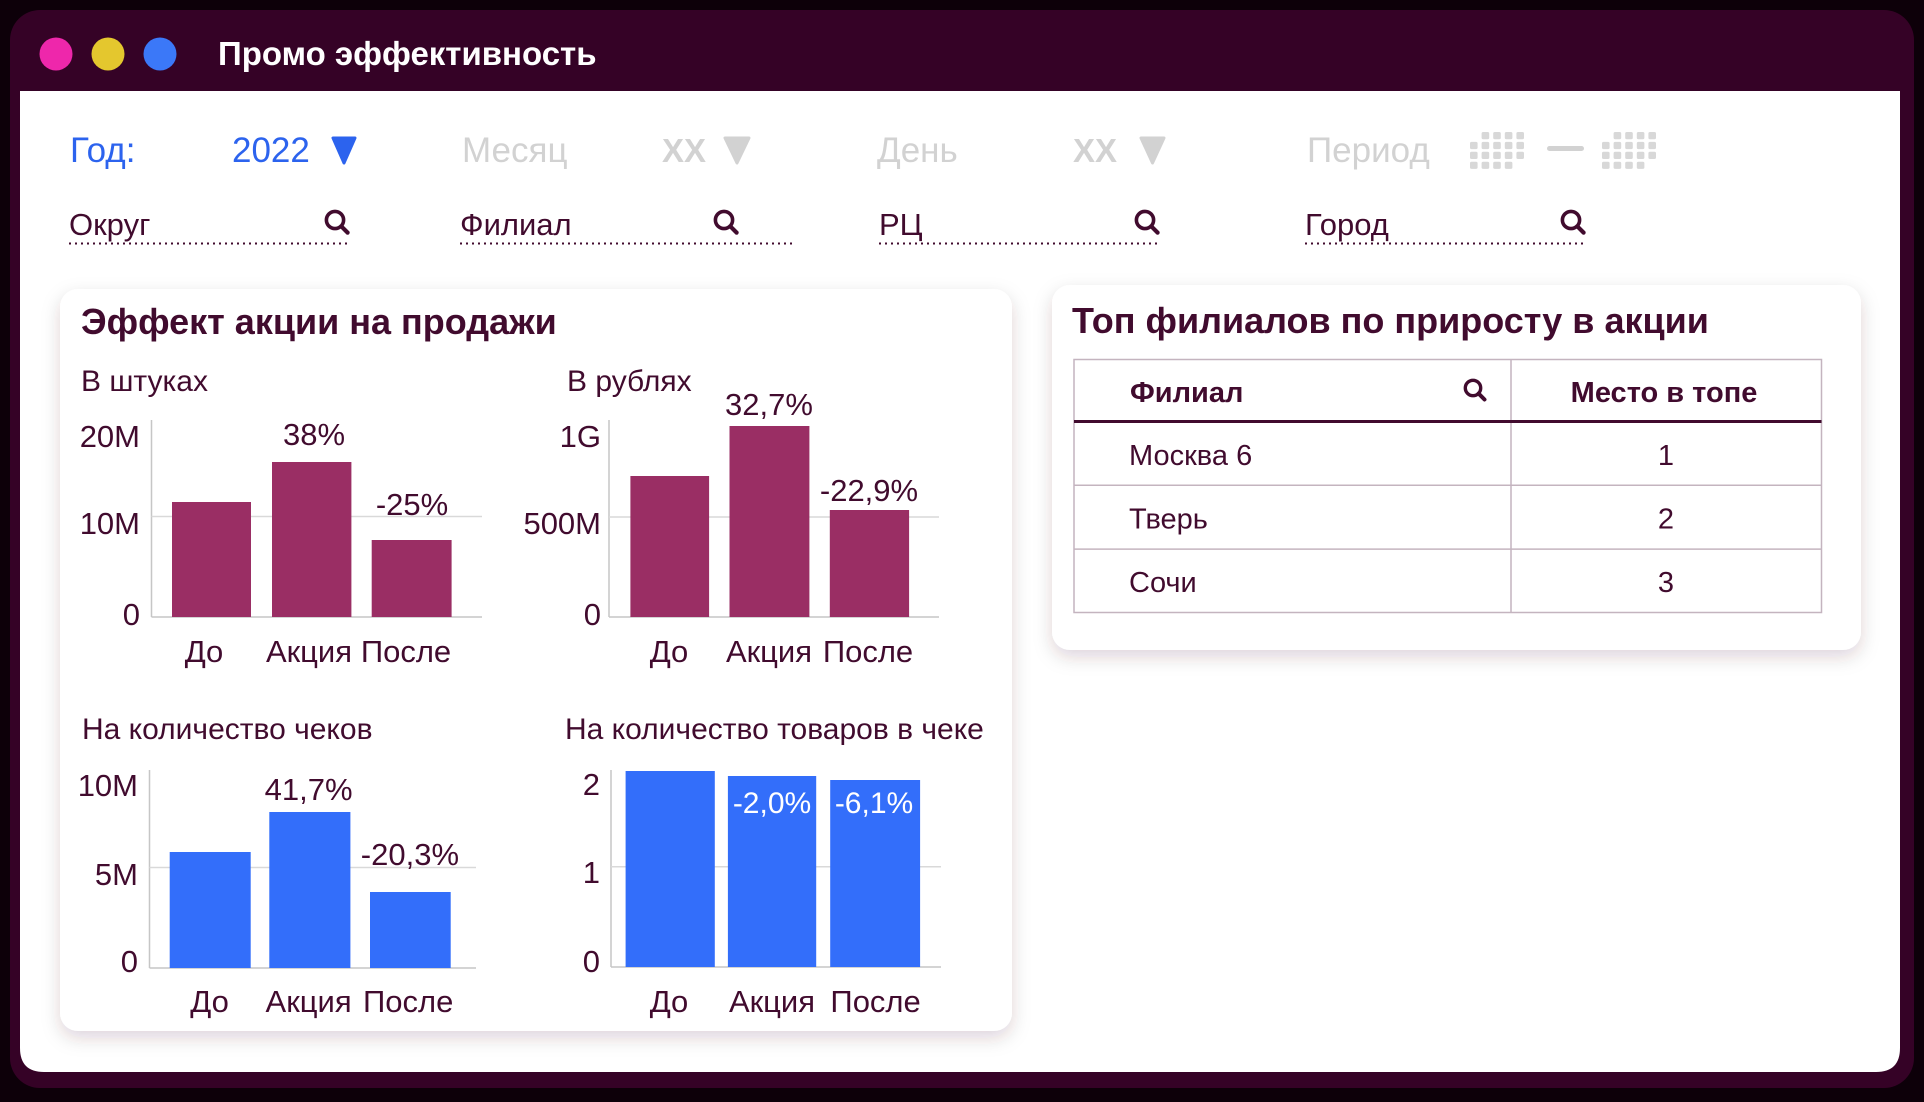 The image size is (1924, 1102). I want to click on svg-text: 38%, so click(314, 434).